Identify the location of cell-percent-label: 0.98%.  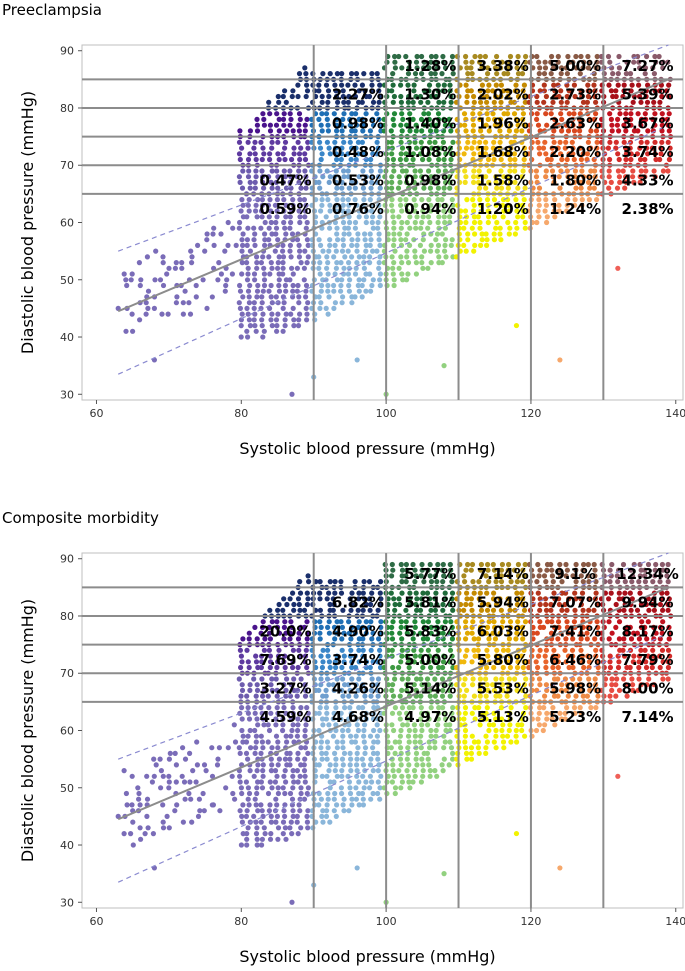
(430, 181).